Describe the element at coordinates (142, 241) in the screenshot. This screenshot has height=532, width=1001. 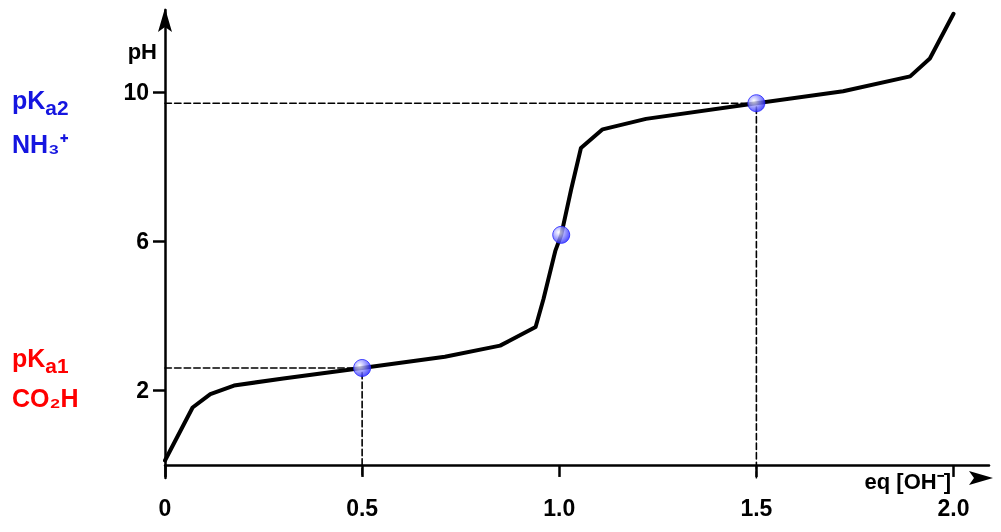
I see `y-tick-label: 6` at that location.